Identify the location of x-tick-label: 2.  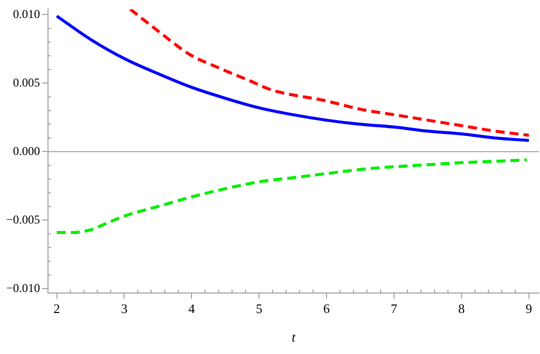
(57, 308).